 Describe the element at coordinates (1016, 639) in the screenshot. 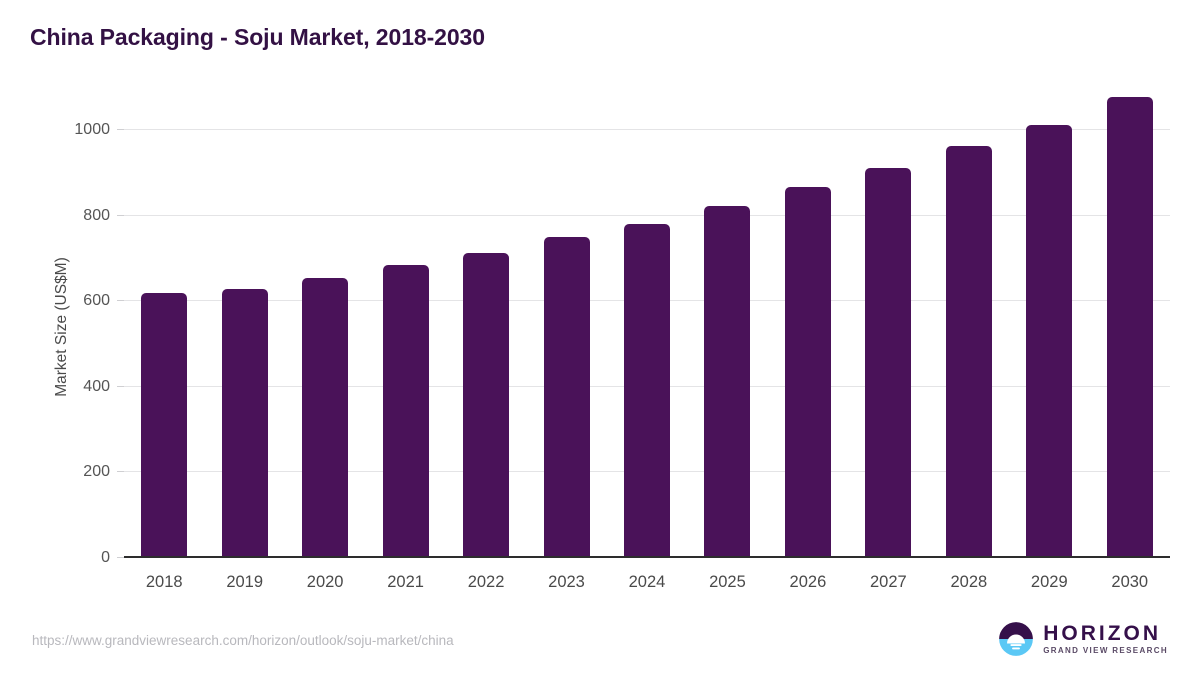

I see `horizon-logo-icon` at that location.